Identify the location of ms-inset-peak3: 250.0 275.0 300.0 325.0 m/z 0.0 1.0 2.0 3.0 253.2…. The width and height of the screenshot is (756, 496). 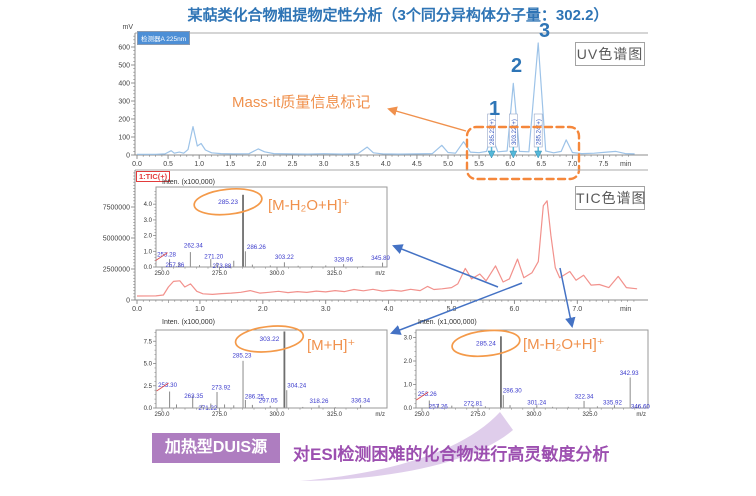
(527, 373).